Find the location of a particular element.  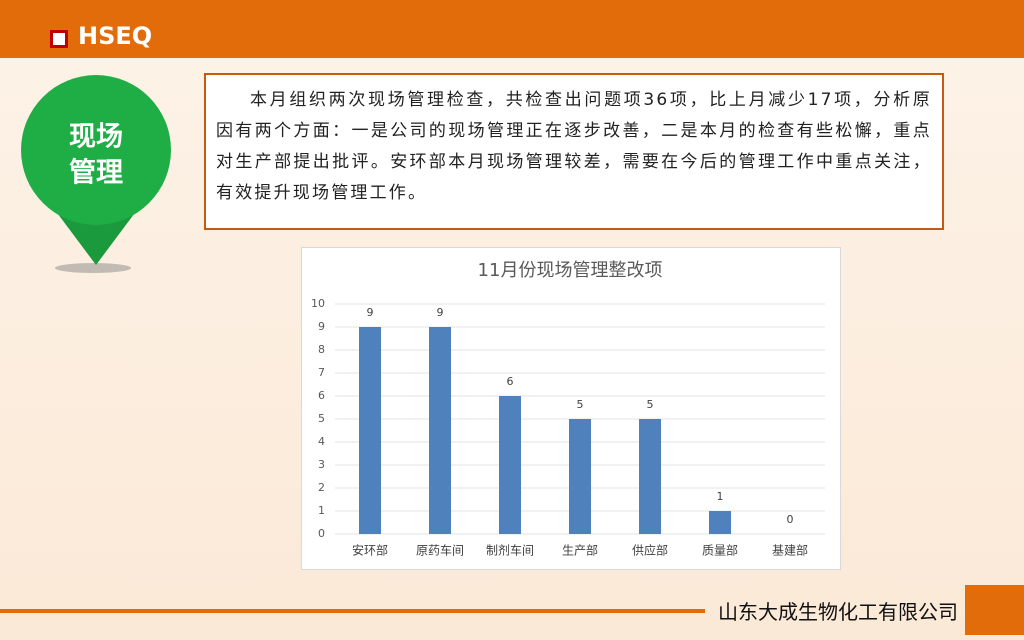

chart-title: 11月份现场管理整改项 is located at coordinates (570, 270).